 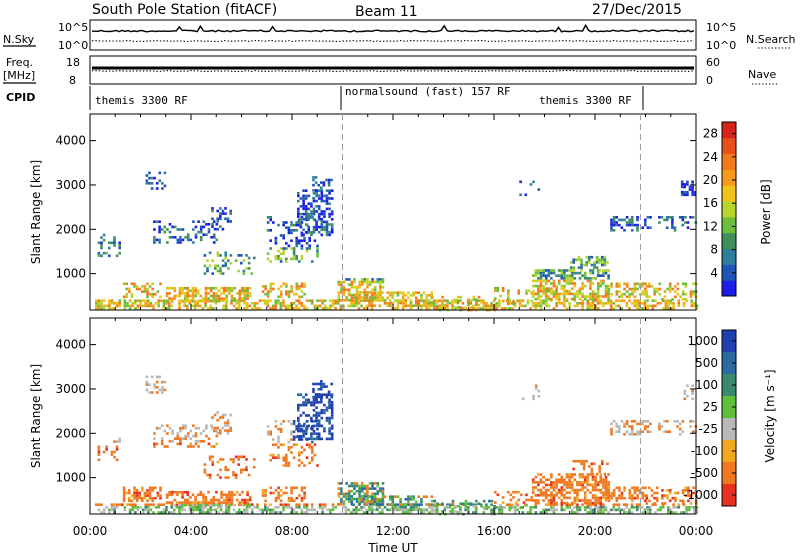 What do you see at coordinates (708, 429) in the screenshot?
I see `colorbar-tick-label: -25` at bounding box center [708, 429].